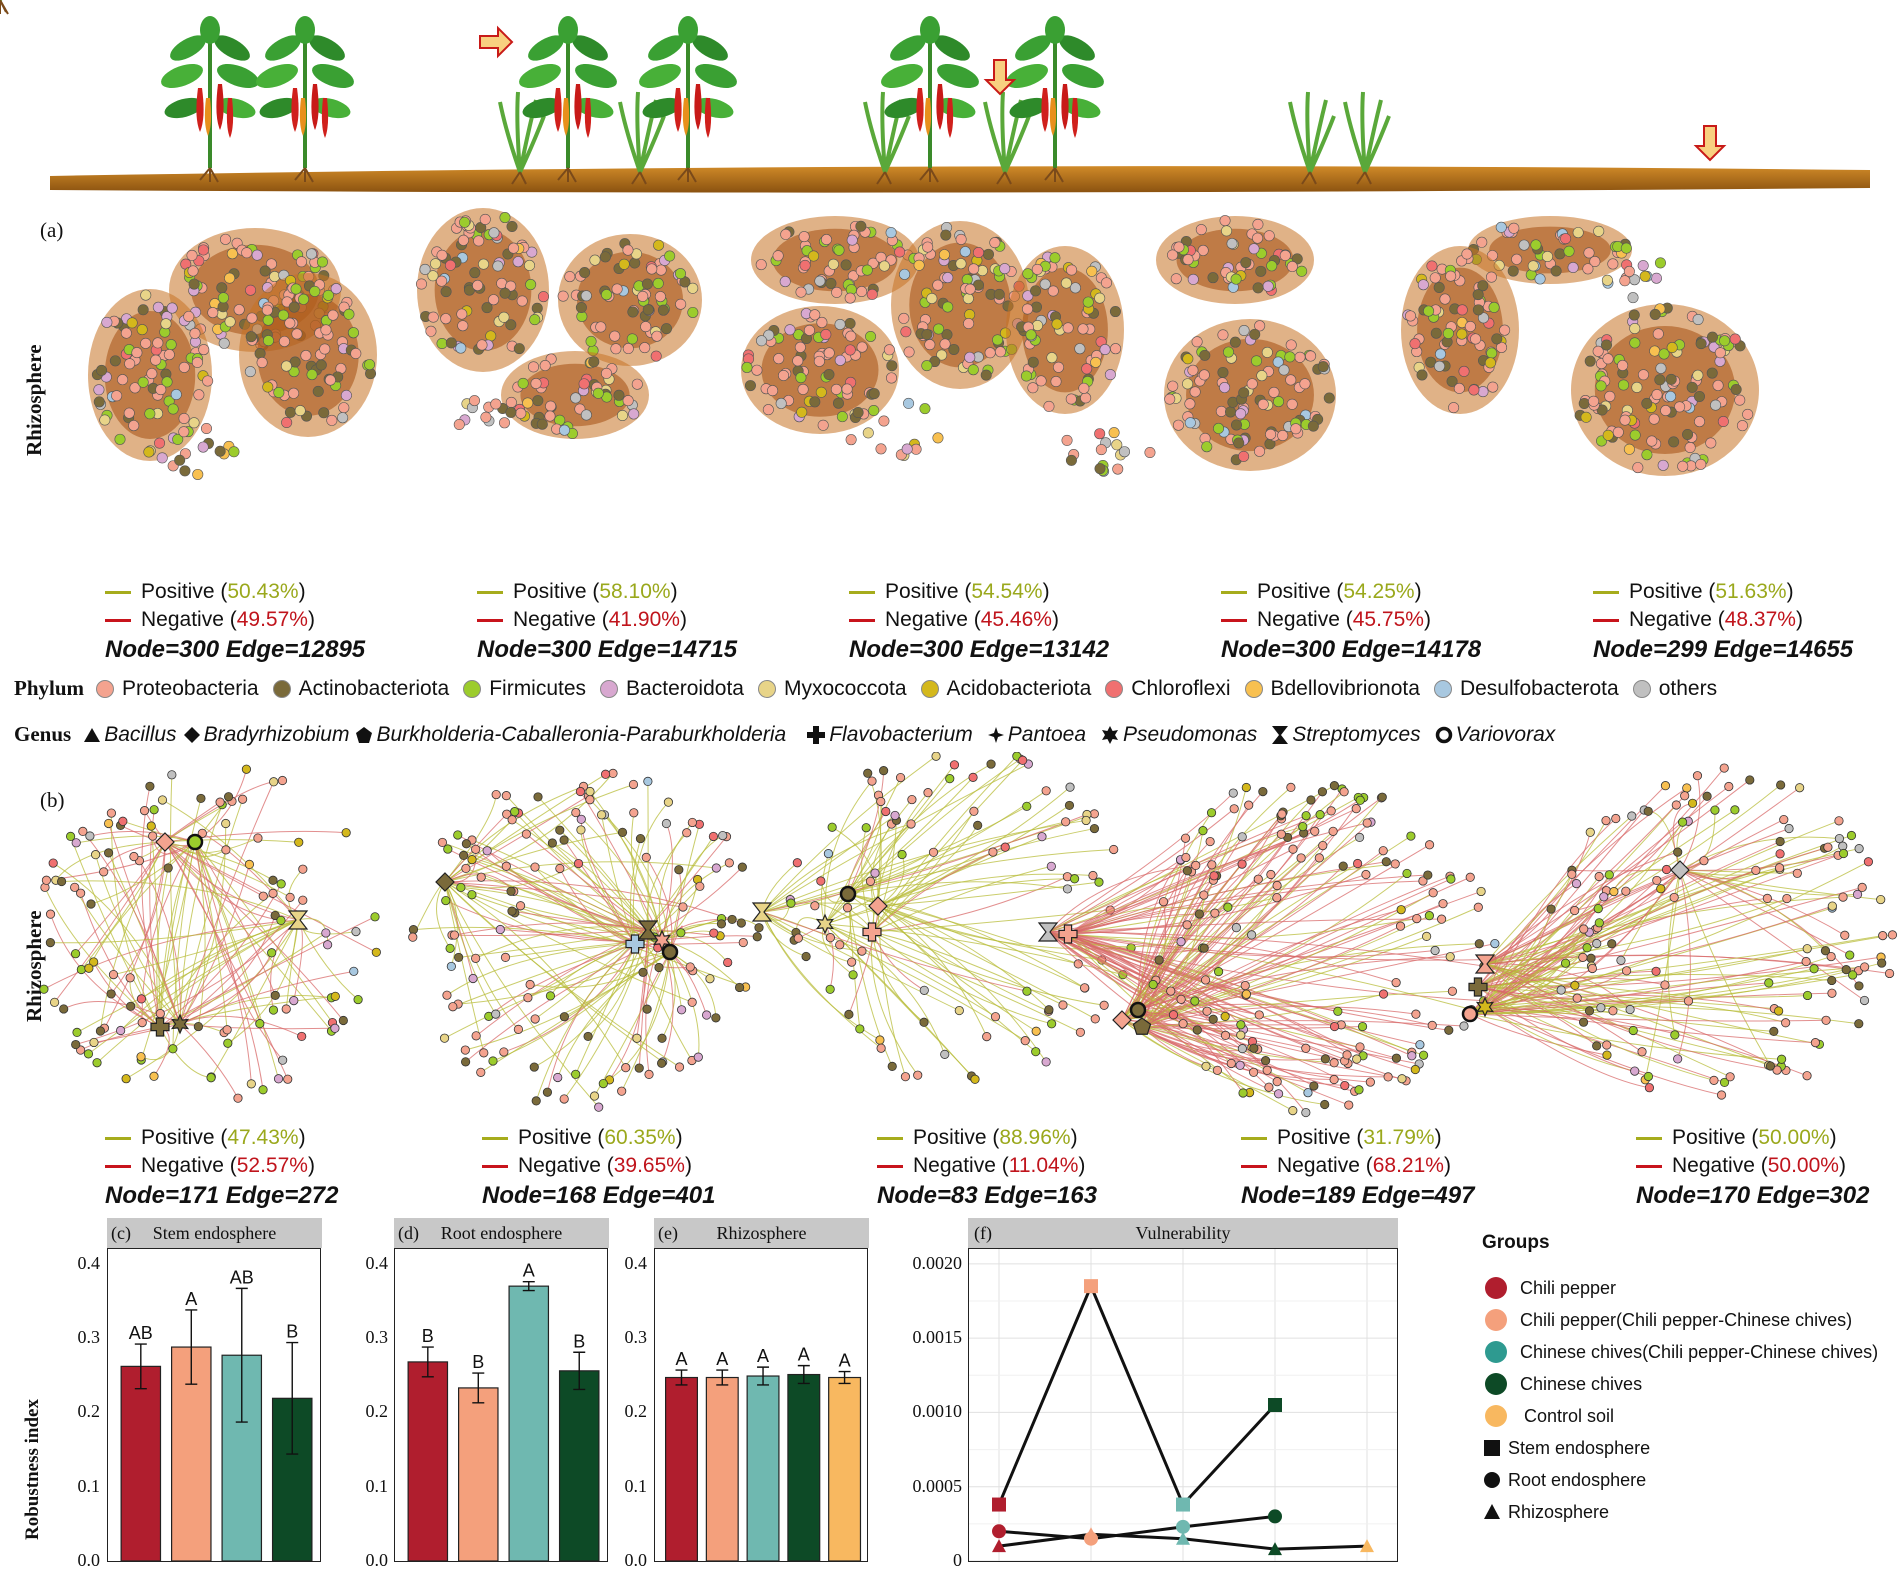 The image size is (1902, 1584). Describe the element at coordinates (89, 1485) in the screenshot. I see `y-tick-label: 0.1` at that location.